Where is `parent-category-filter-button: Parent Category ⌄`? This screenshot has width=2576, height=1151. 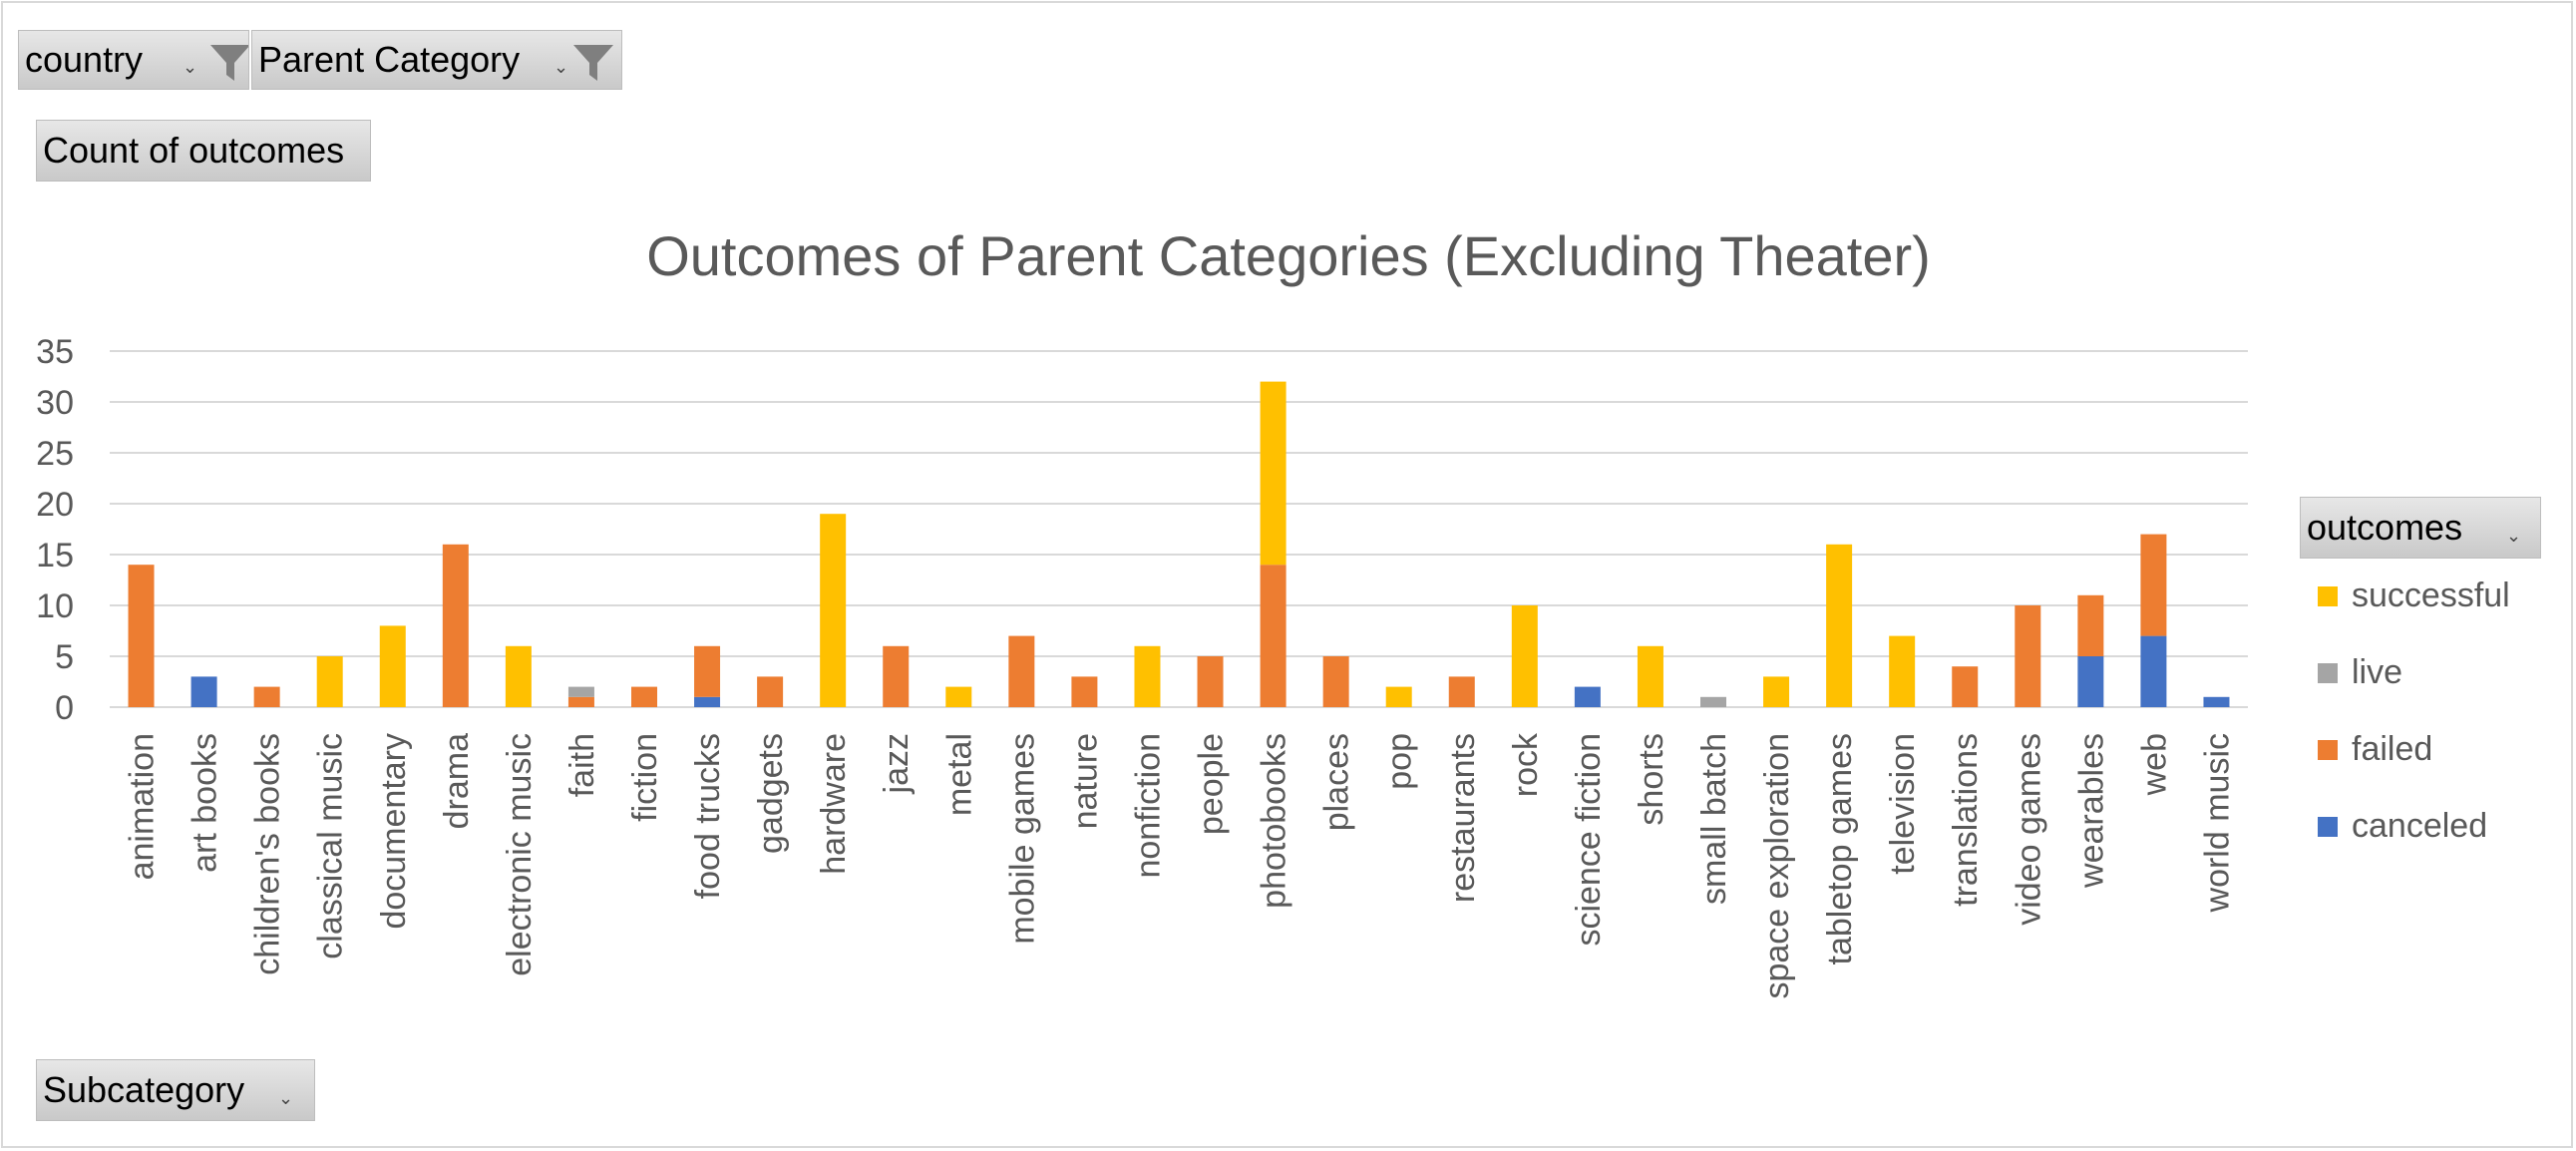 parent-category-filter-button: Parent Category ⌄ is located at coordinates (437, 60).